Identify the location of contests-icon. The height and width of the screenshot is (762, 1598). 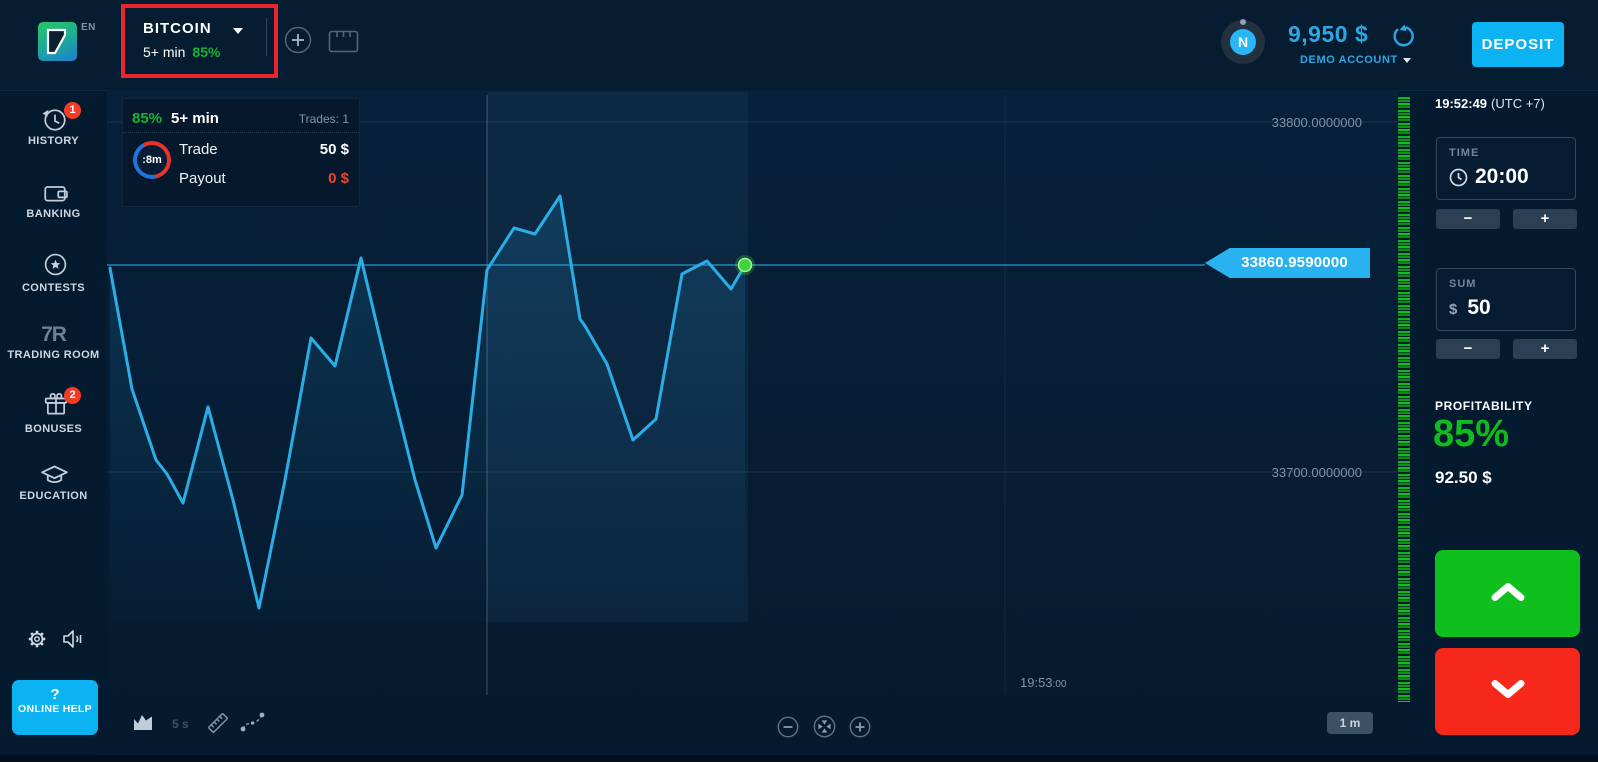
(55, 267).